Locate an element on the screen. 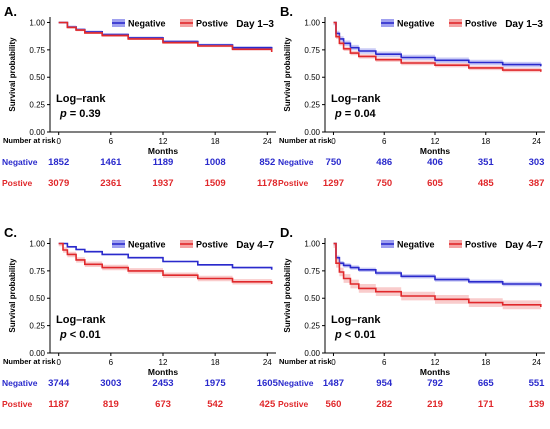  risk-count: 1852 is located at coordinates (58, 162).